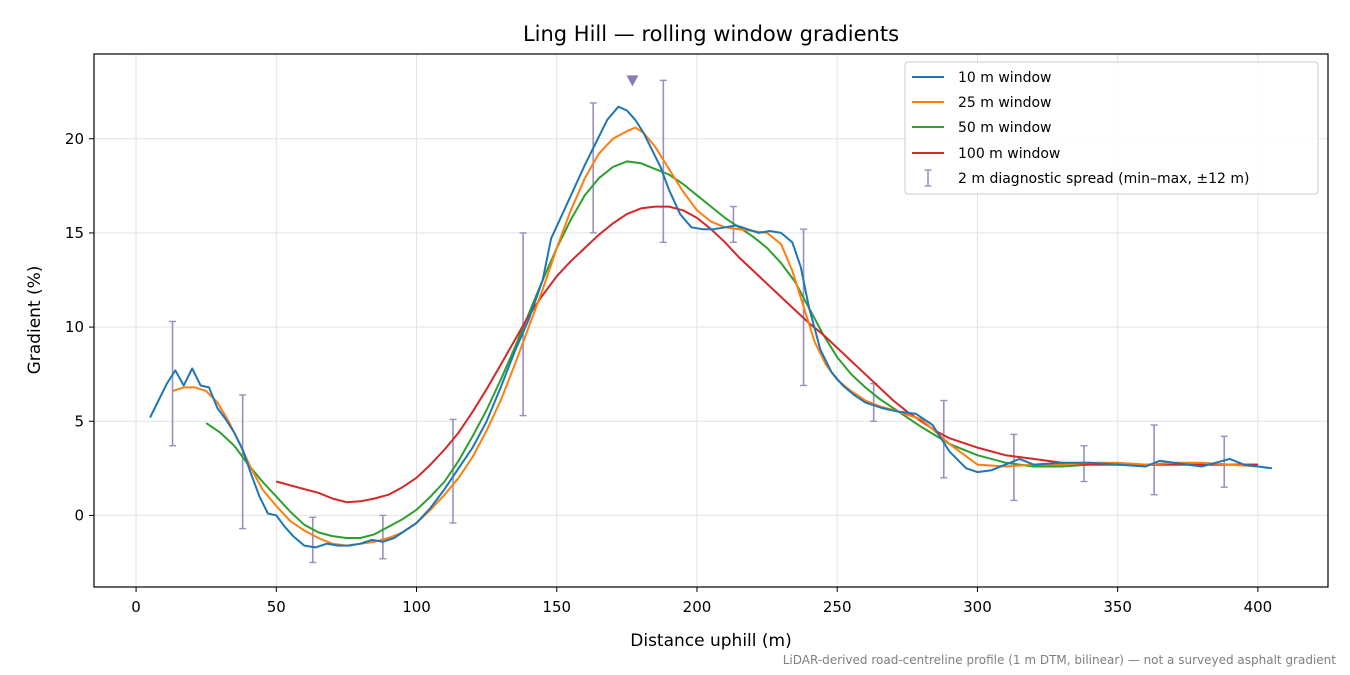  I want to click on y-tick-label: 0, so click(79, 515).